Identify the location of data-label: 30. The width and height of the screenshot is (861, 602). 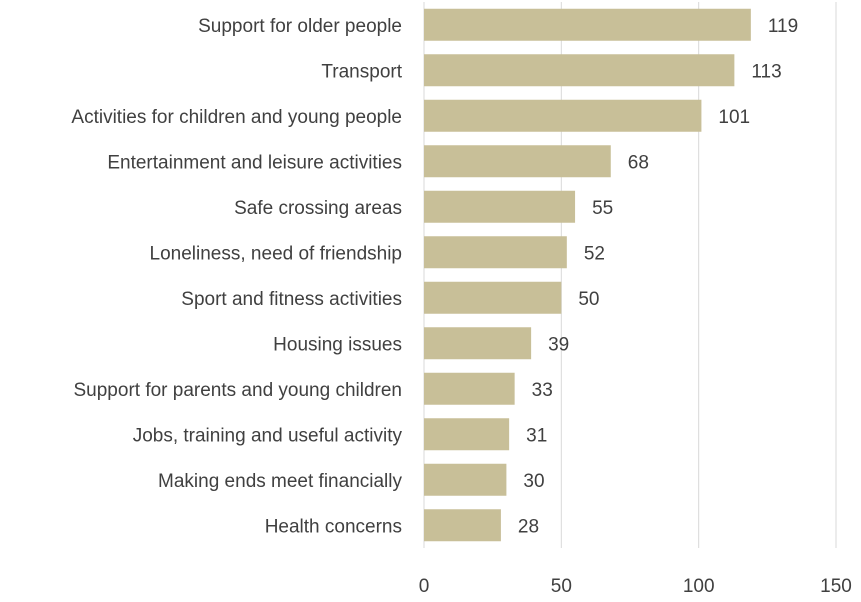
(533, 481).